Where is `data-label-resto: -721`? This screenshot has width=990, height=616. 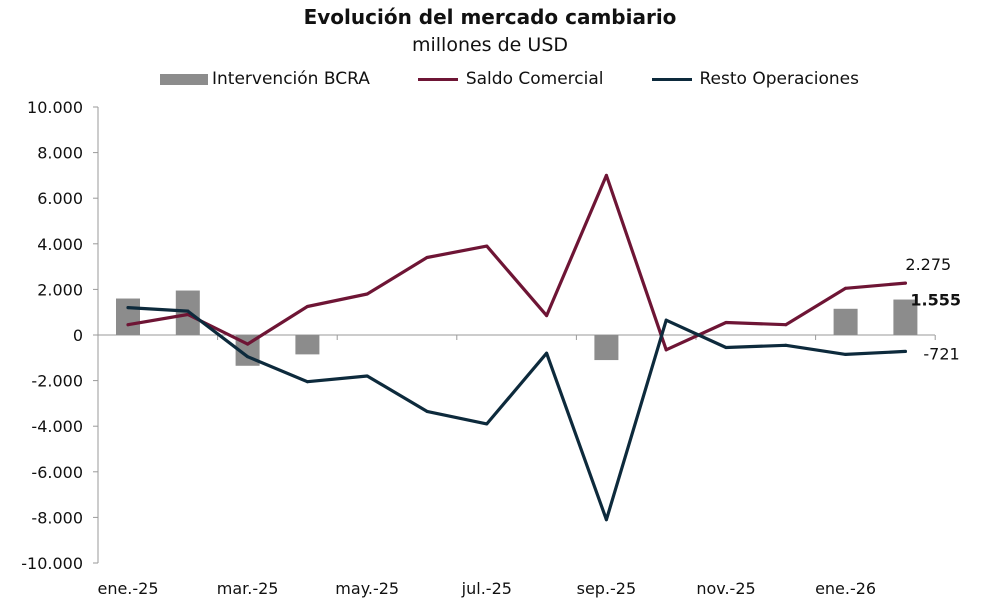 data-label-resto: -721 is located at coordinates (941, 353).